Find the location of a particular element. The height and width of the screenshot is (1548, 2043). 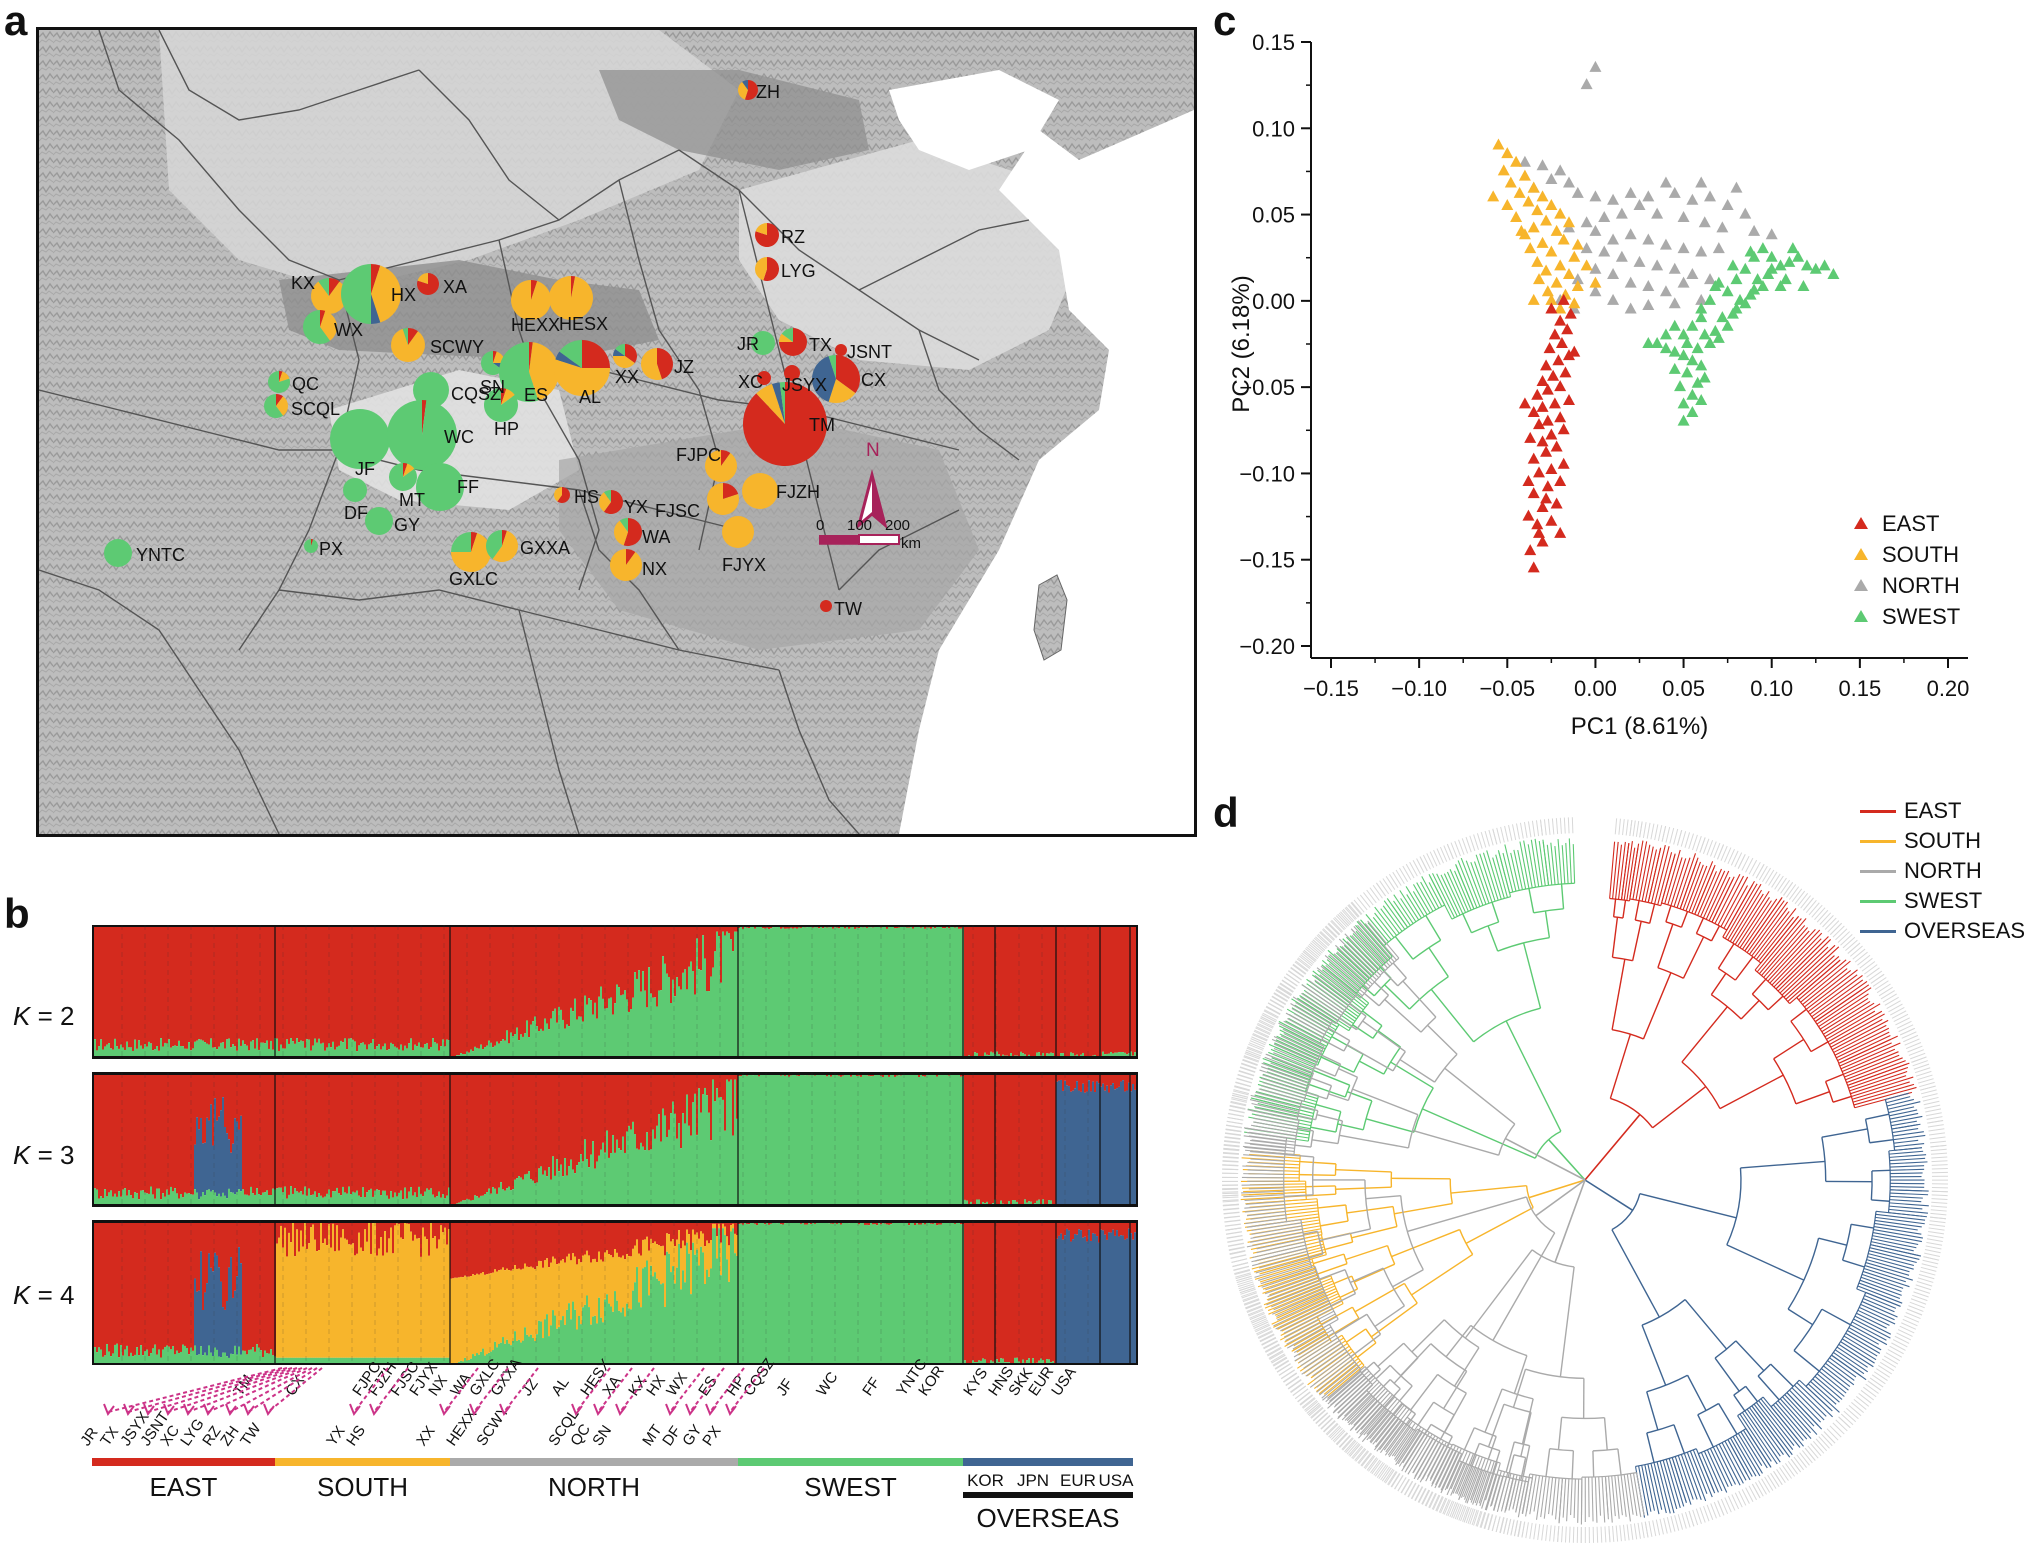

label-arrowhead is located at coordinates (731, 1410).